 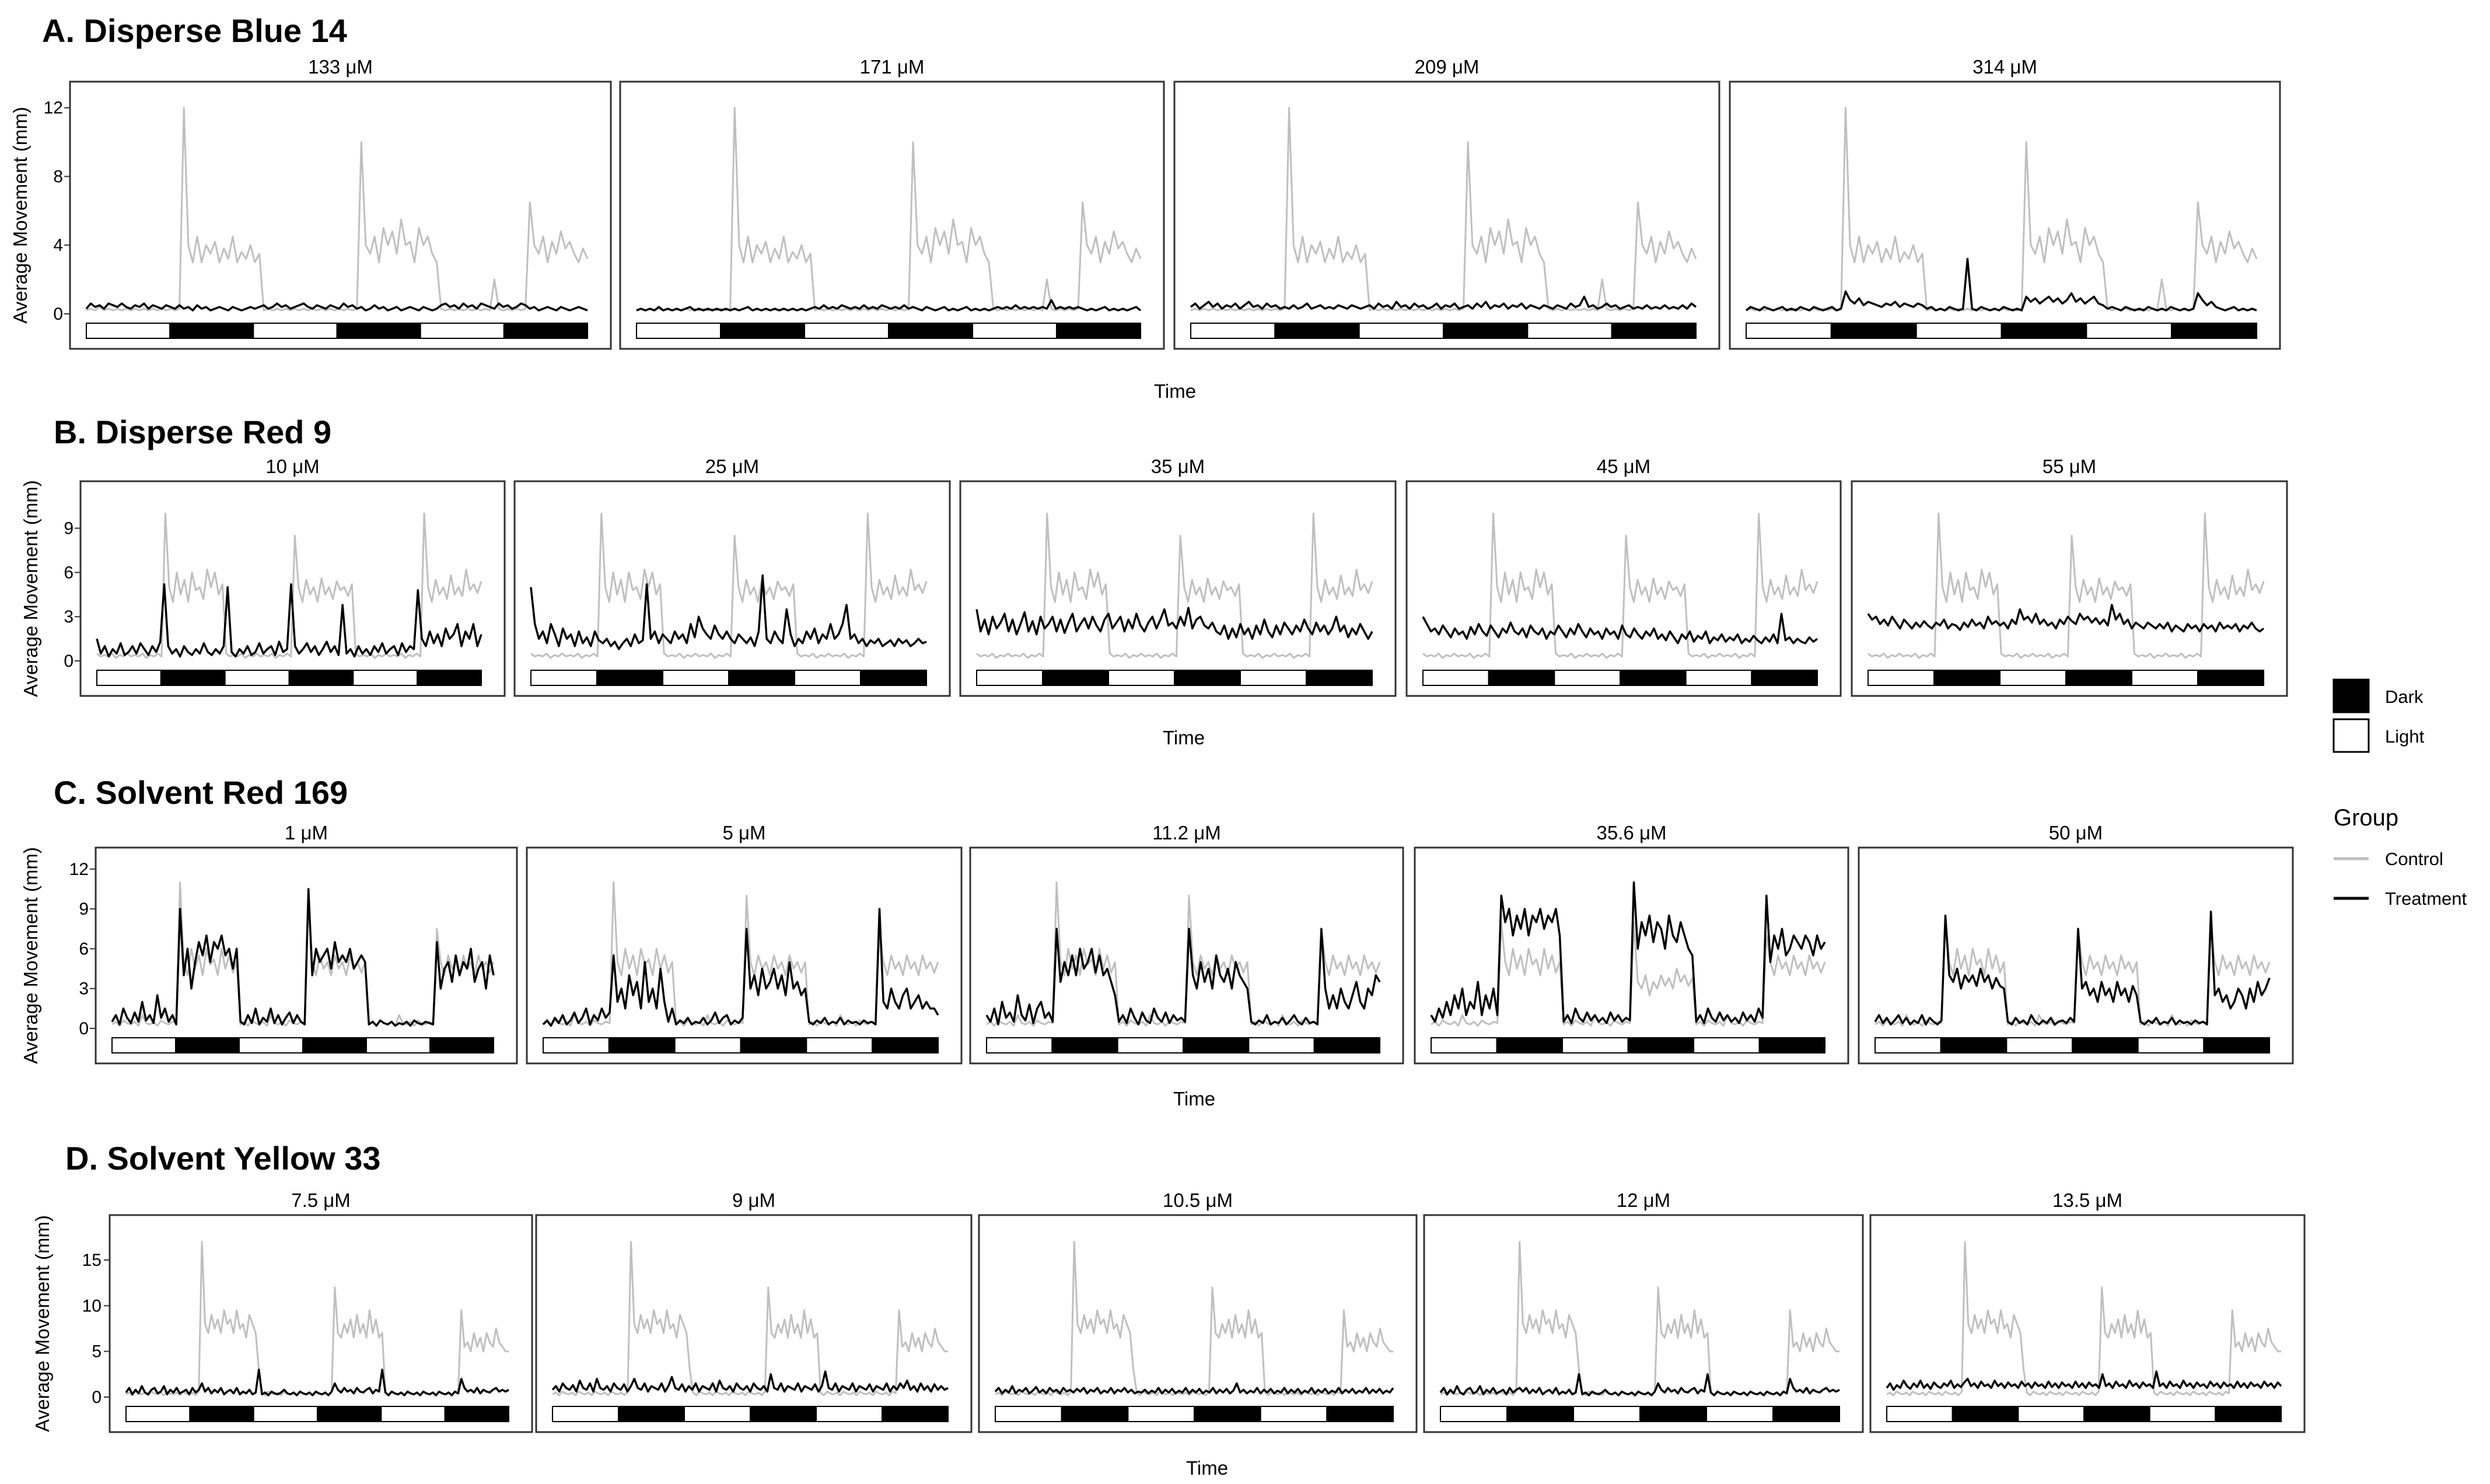 I want to click on facet-panel: 5 μM, so click(x=744, y=943).